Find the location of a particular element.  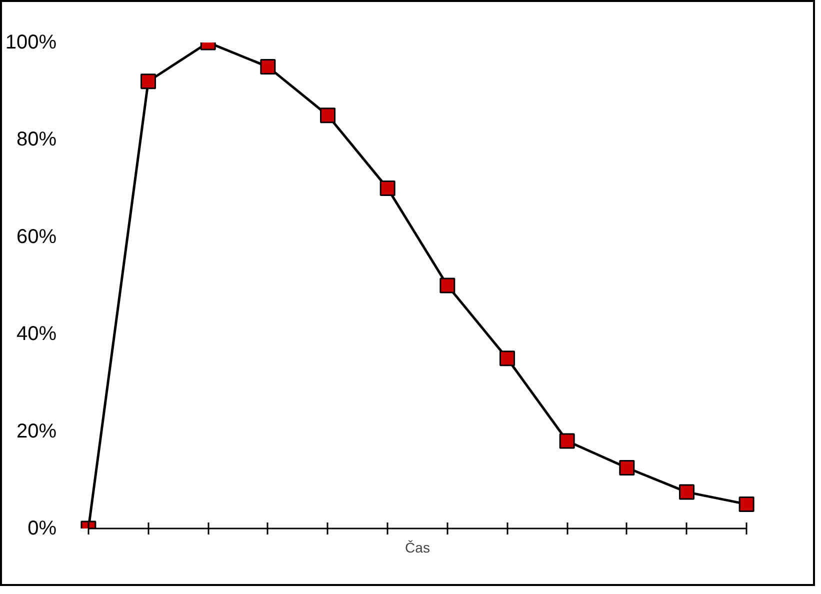

y-tick-label: 0% is located at coordinates (42, 529).